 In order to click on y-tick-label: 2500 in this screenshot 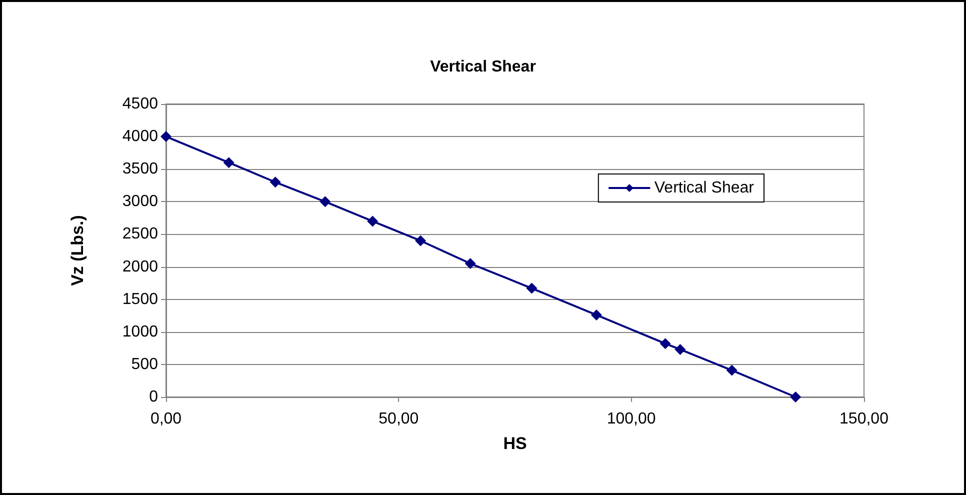, I will do `click(140, 234)`.